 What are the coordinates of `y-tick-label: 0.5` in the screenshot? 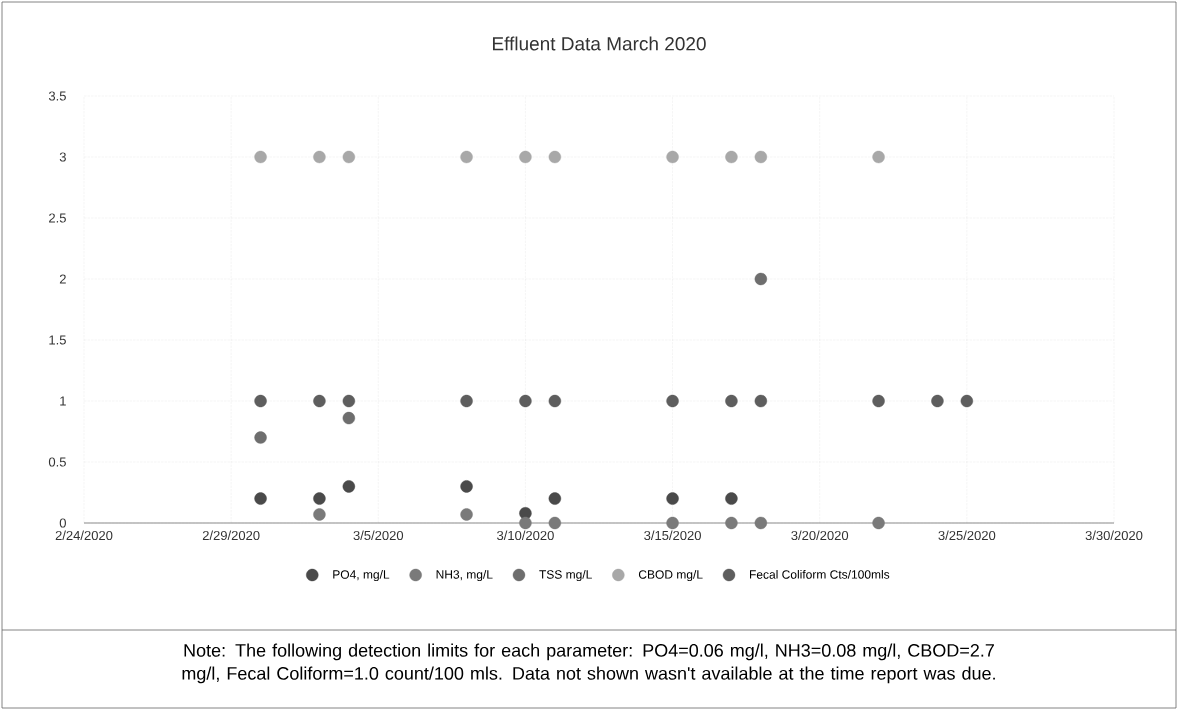 It's located at (57, 462).